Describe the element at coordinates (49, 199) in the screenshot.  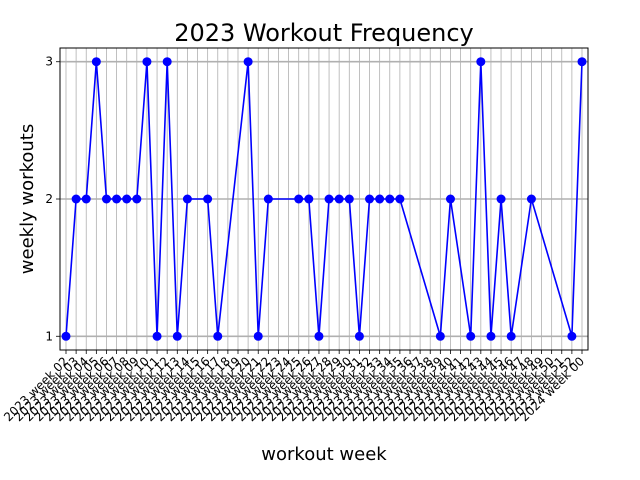
I see `y-tick-label: 2` at that location.